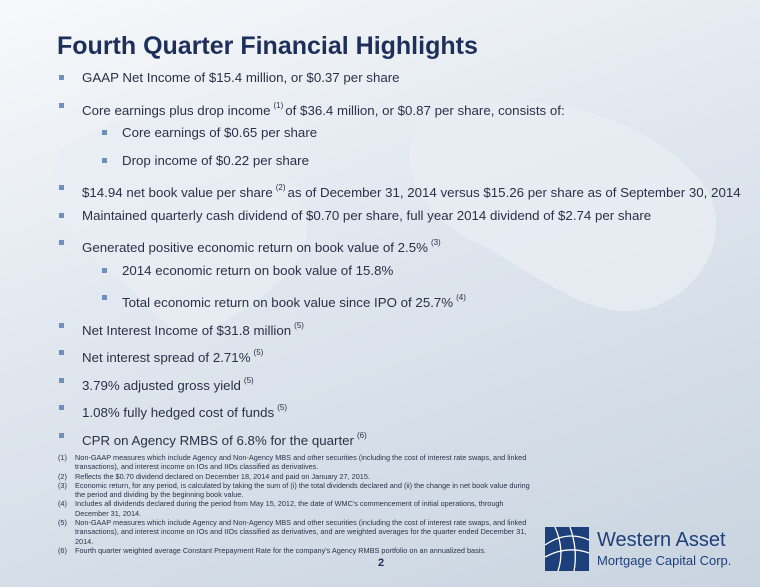 This screenshot has width=760, height=587. Describe the element at coordinates (176, 110) in the screenshot. I see `bullet-text: Core earnings plus drop income` at that location.